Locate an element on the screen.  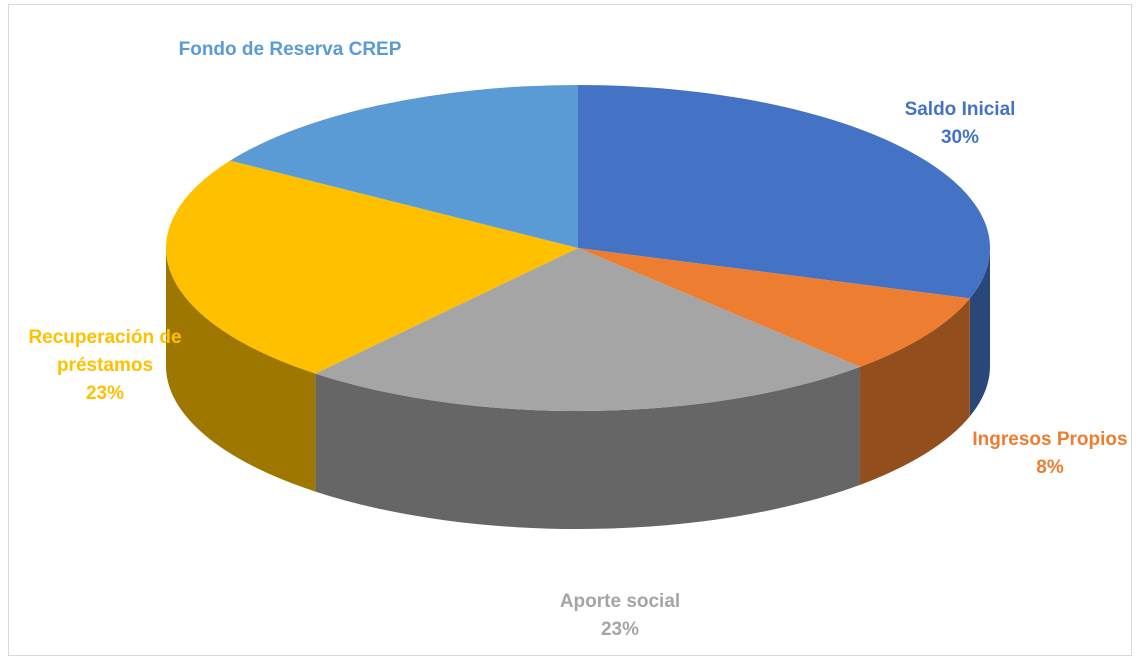
data-label: Recuperación de préstamos 23% is located at coordinates (105, 366).